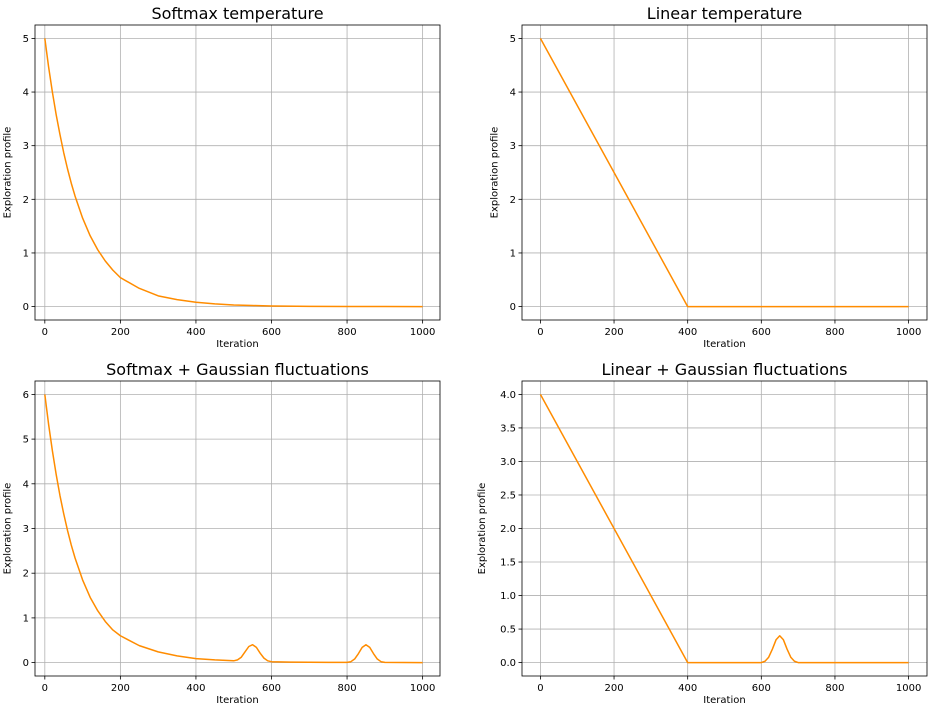 The image size is (934, 715). What do you see at coordinates (508, 630) in the screenshot?
I see `y-tick-label: 0.5` at bounding box center [508, 630].